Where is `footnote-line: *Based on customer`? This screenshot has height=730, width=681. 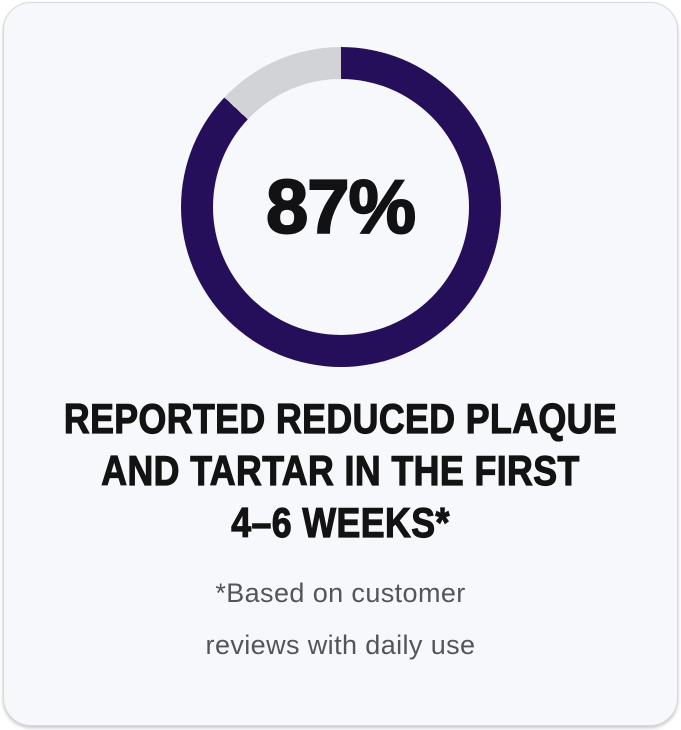
footnote-line: *Based on customer is located at coordinates (340, 593).